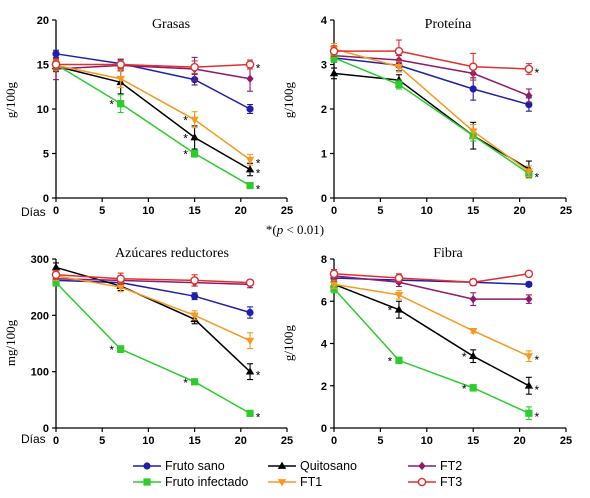 The width and height of the screenshot is (590, 498). I want to click on legend-label: FT1, so click(311, 482).